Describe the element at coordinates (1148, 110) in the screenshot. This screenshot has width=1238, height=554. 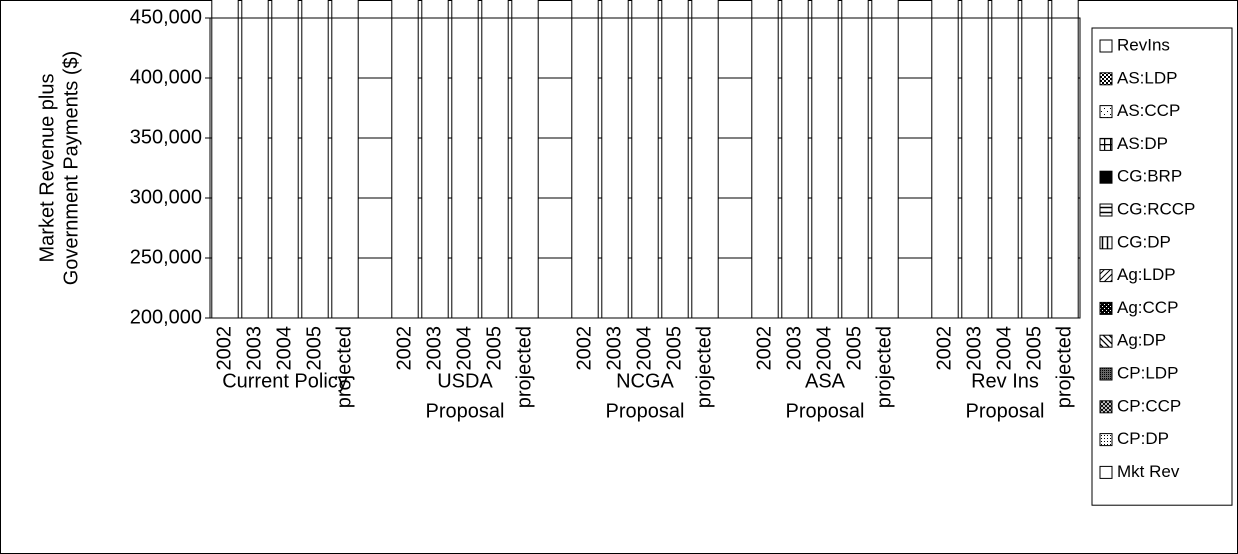
I see `legend-label: AS:CCP` at that location.